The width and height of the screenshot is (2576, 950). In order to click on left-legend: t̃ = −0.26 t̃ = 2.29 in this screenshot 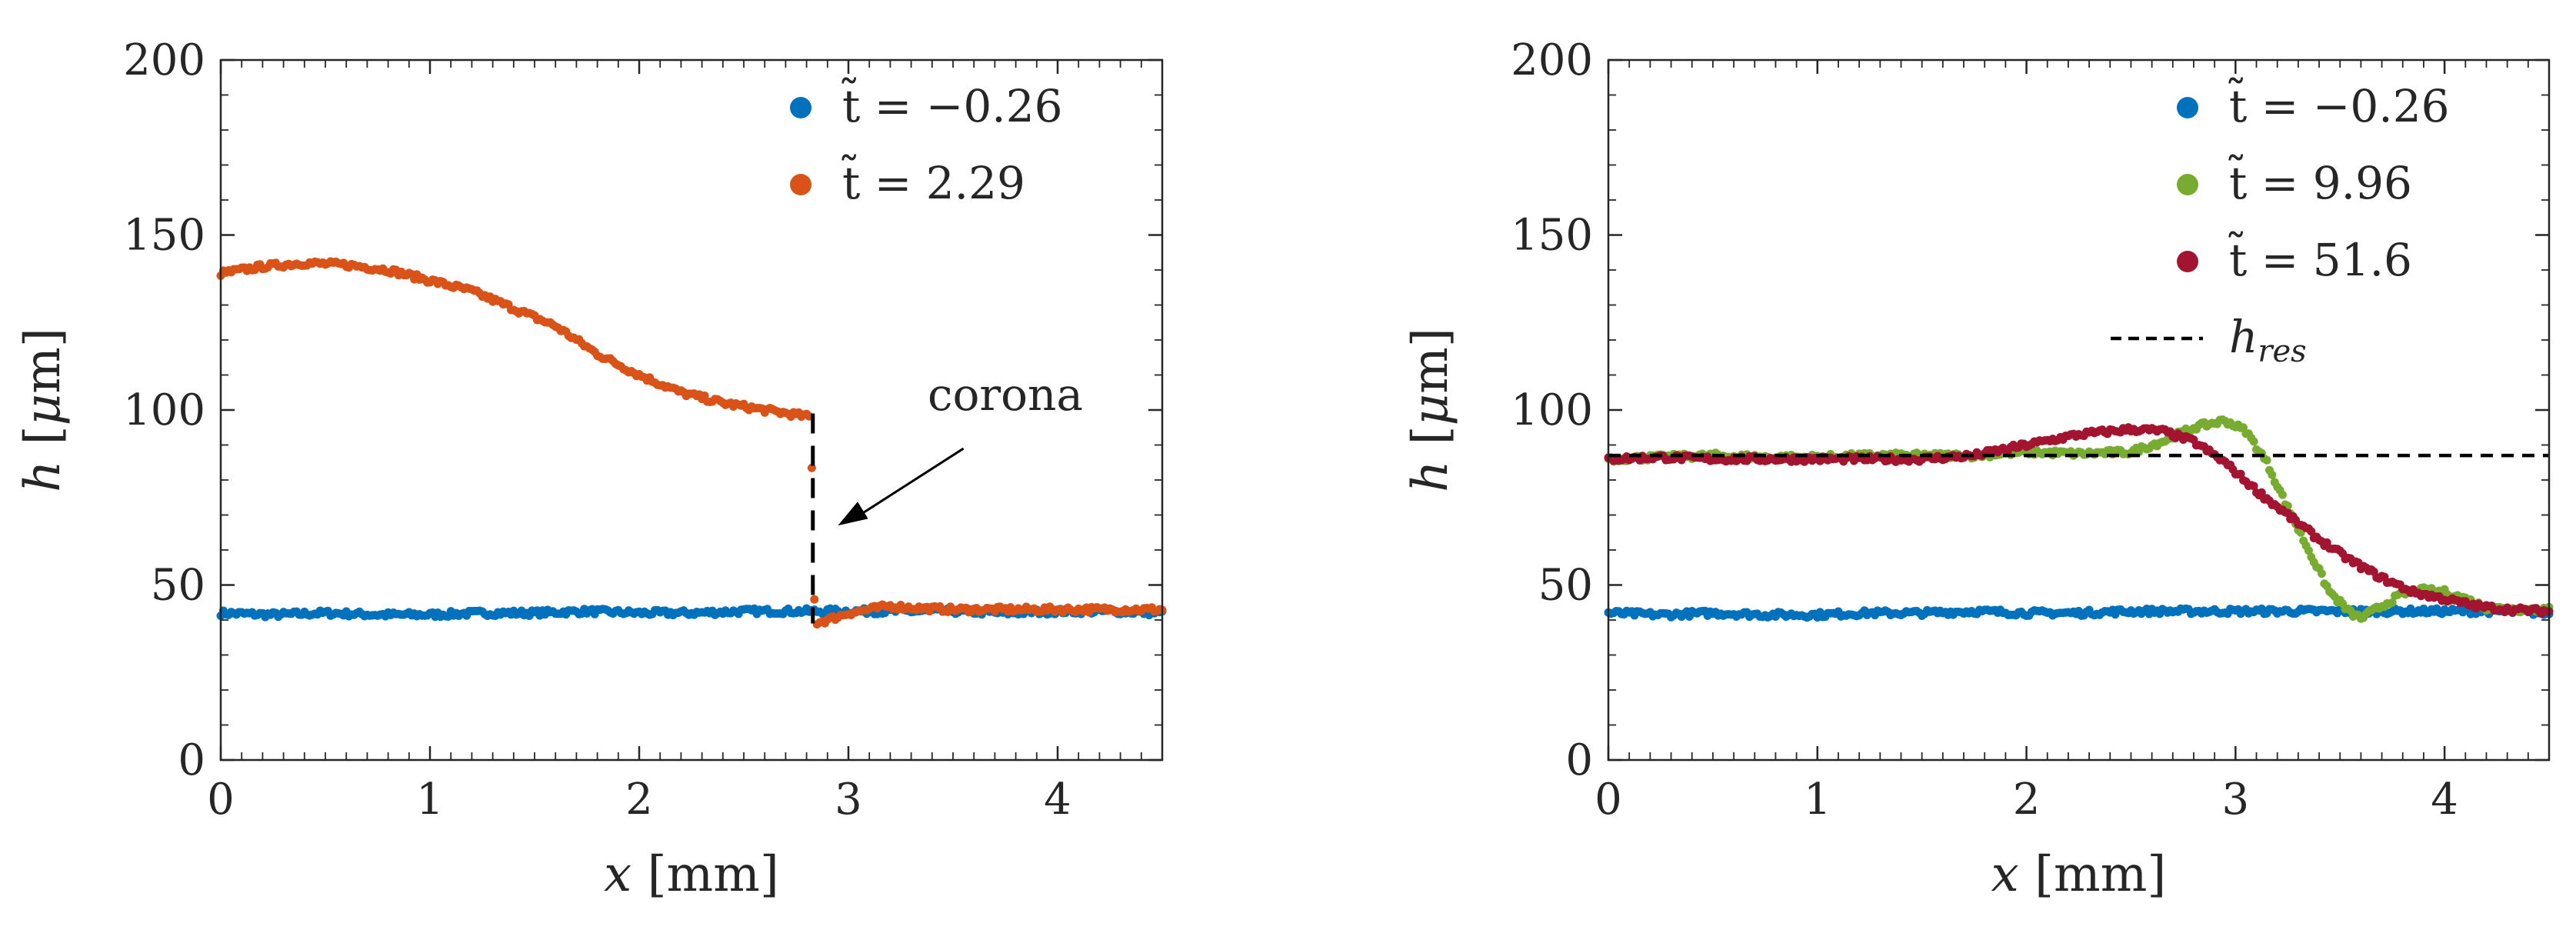, I will do `click(926, 143)`.